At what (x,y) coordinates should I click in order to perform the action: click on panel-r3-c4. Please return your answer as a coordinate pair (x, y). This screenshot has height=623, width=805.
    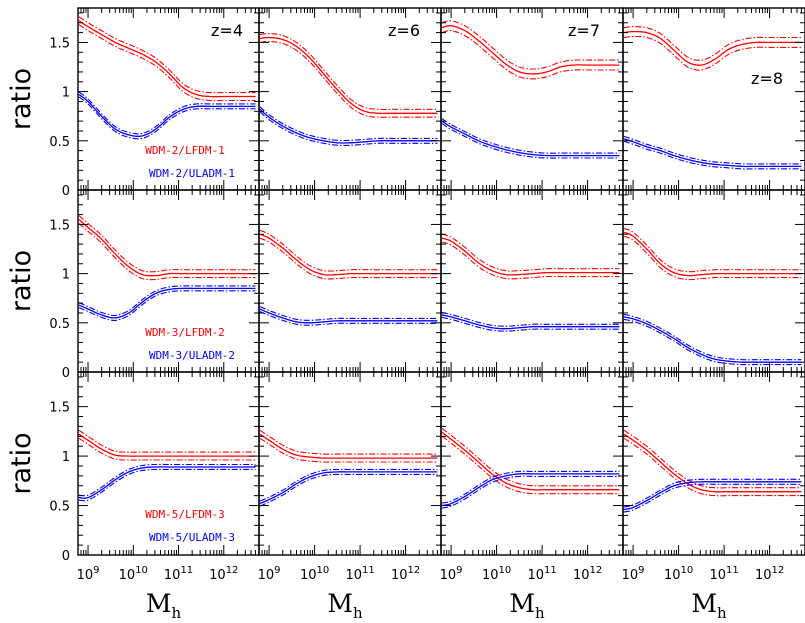
    Looking at the image, I should click on (713, 463).